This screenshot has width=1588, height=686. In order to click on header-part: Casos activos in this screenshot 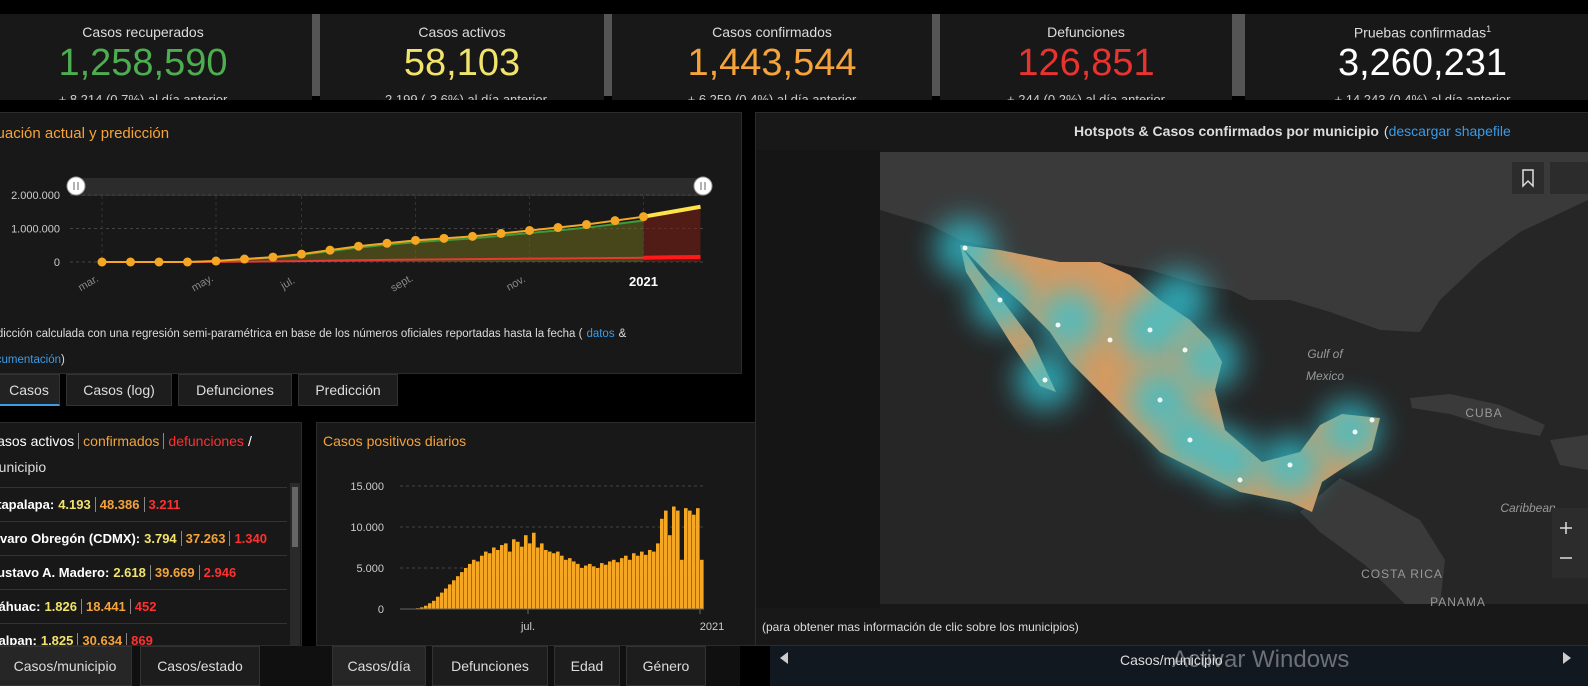, I will do `click(37, 441)`.